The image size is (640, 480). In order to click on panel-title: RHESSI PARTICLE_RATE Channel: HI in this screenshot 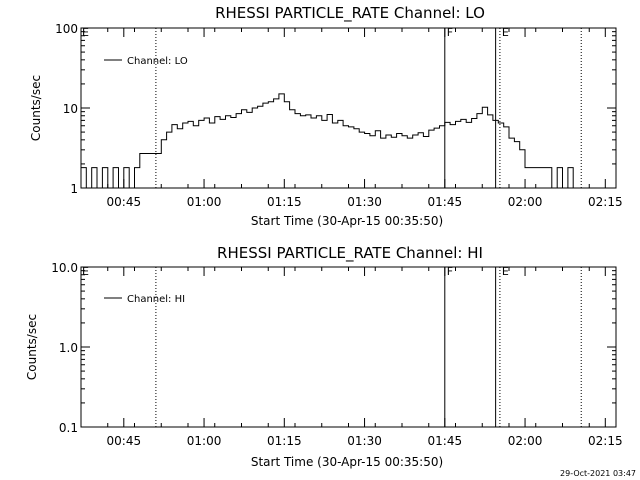, I will do `click(350, 253)`.